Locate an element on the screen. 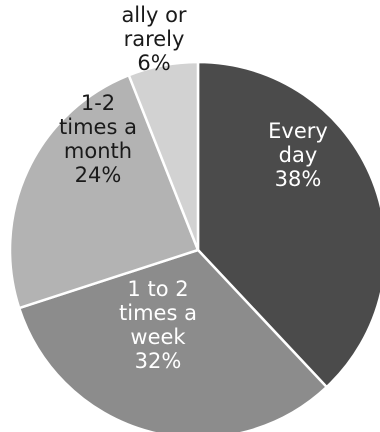 The height and width of the screenshot is (432, 380). slice-label-line: ally or is located at coordinates (153, 15).